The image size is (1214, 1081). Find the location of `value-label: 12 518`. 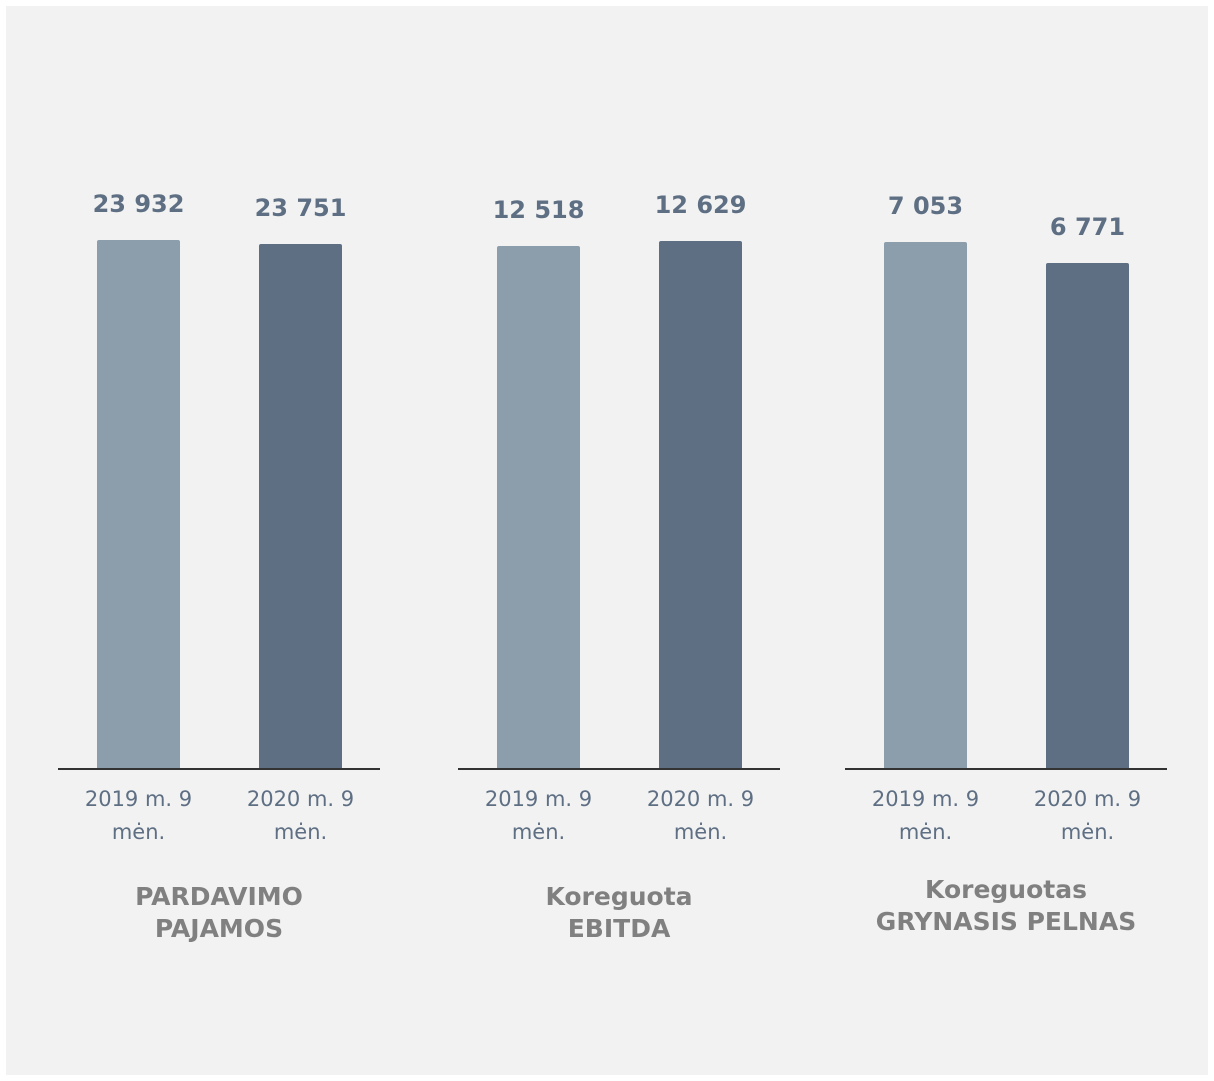

value-label: 12 518 is located at coordinates (538, 209).